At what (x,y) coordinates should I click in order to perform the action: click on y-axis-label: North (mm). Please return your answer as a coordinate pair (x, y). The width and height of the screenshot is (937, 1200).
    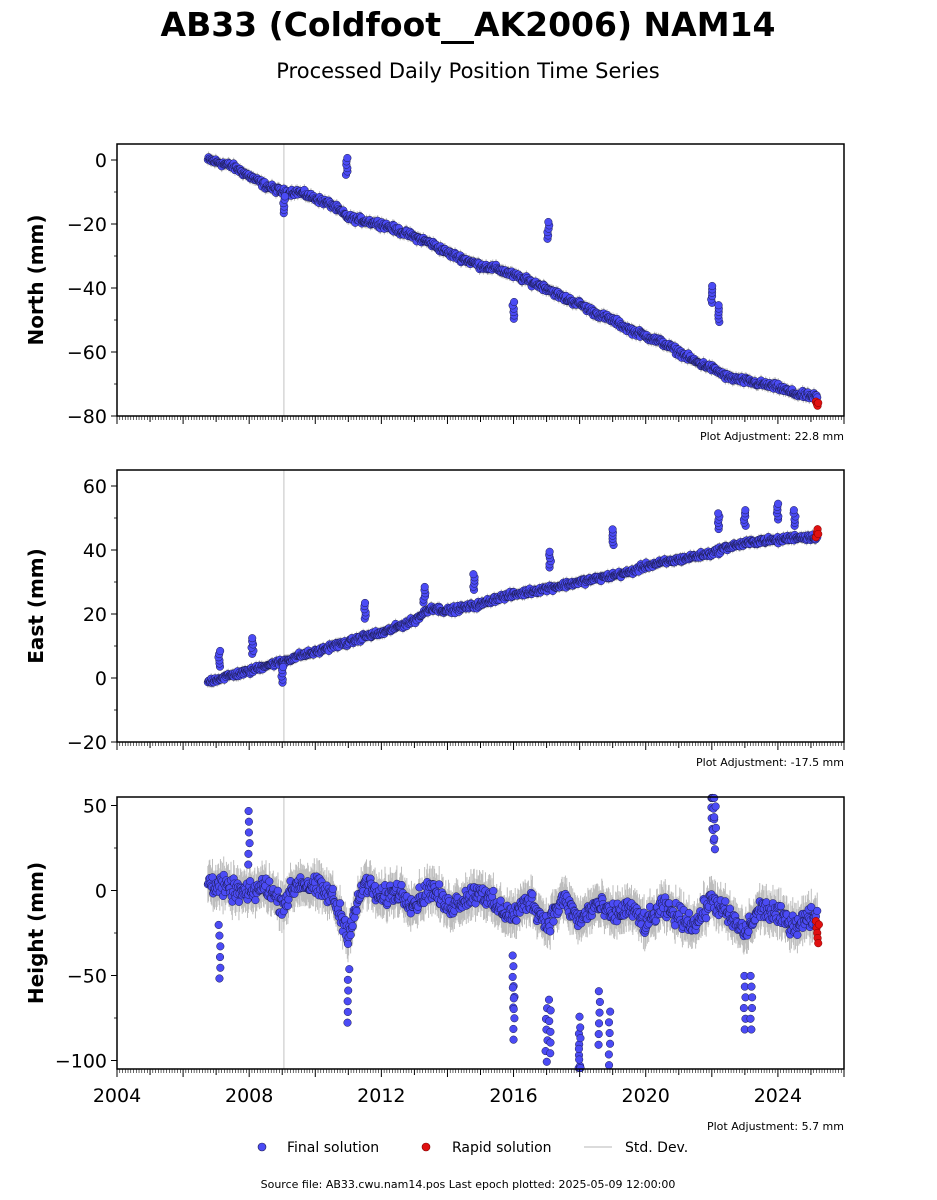
    Looking at the image, I should click on (36, 279).